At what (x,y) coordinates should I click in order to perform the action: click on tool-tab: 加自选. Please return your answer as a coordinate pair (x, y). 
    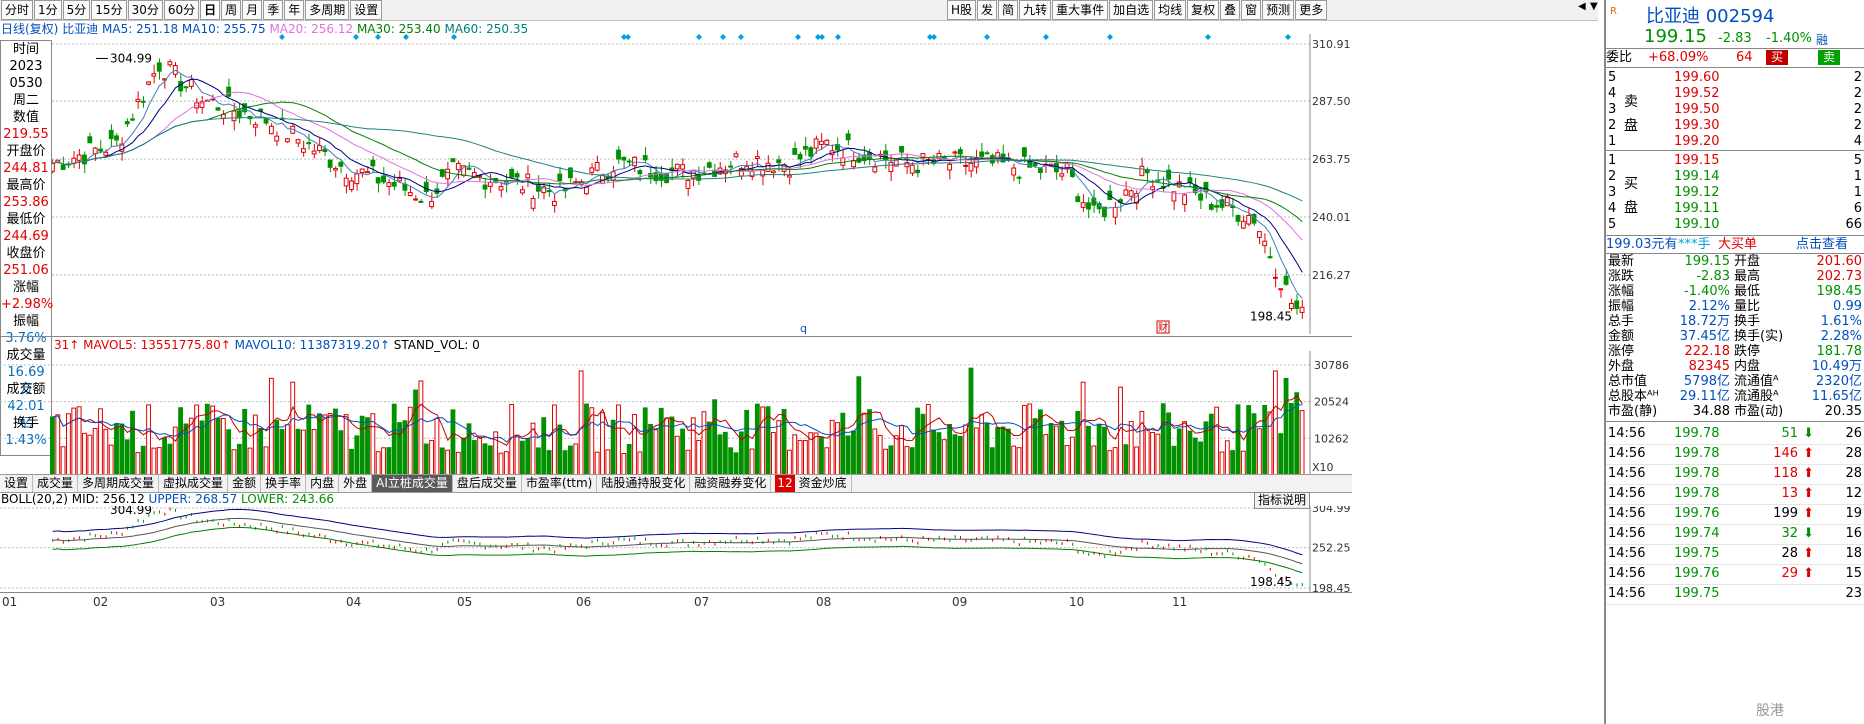
    Looking at the image, I should click on (1131, 10).